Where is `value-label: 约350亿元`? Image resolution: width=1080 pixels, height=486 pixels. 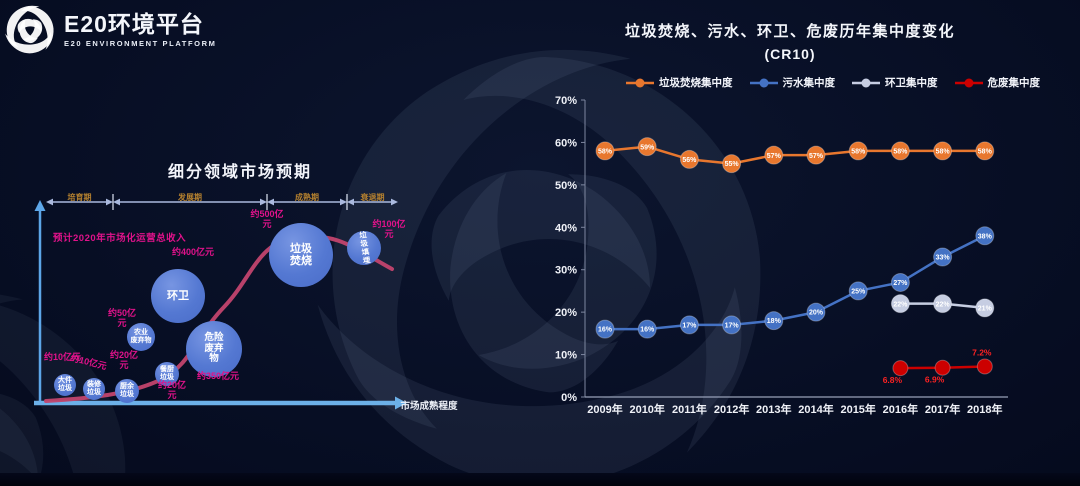
value-label: 约350亿元 is located at coordinates (218, 376).